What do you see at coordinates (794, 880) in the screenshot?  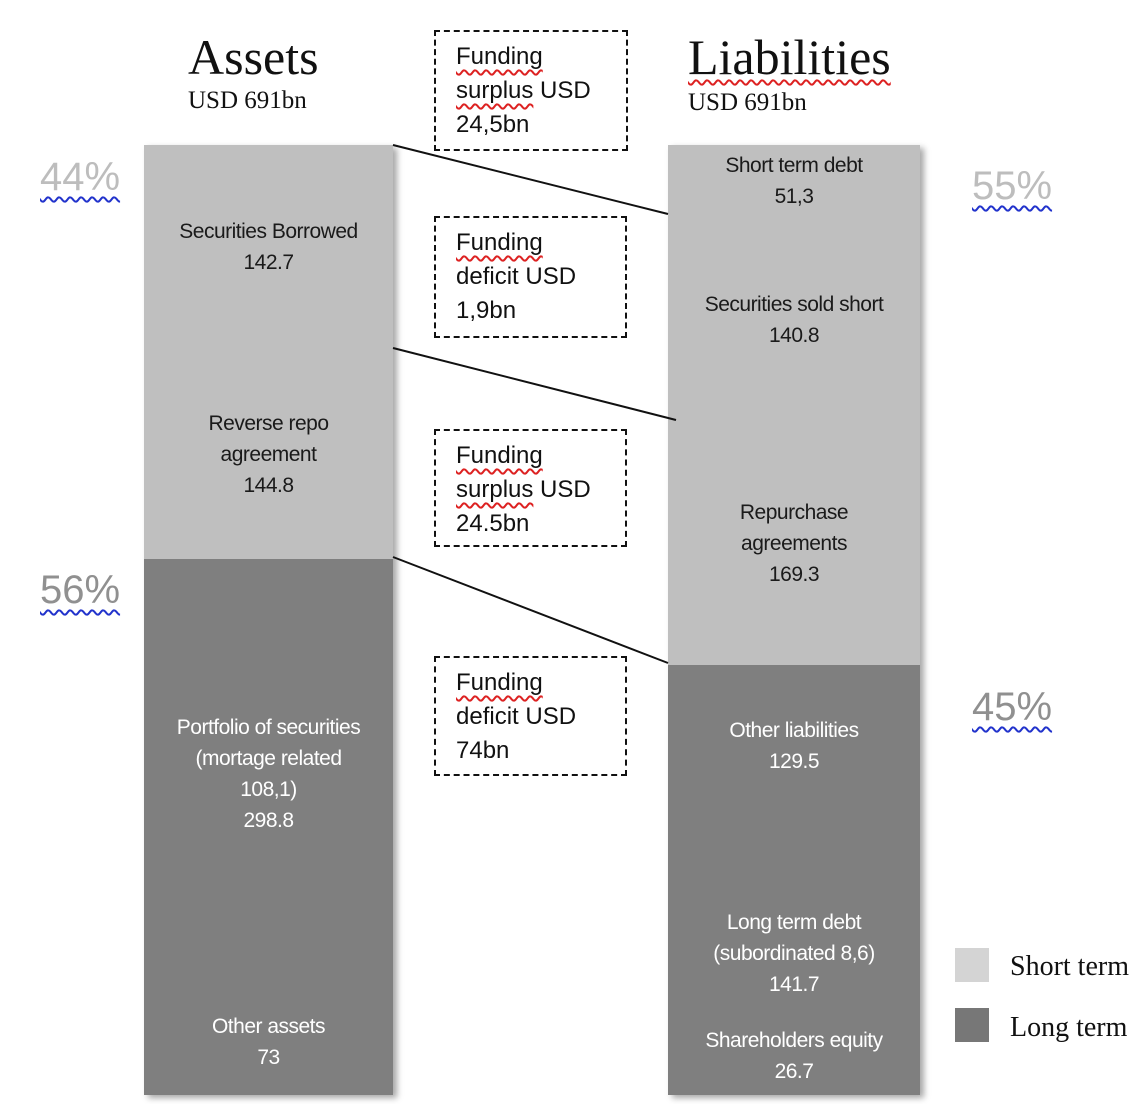 I see `liabilities-long-term-segment` at bounding box center [794, 880].